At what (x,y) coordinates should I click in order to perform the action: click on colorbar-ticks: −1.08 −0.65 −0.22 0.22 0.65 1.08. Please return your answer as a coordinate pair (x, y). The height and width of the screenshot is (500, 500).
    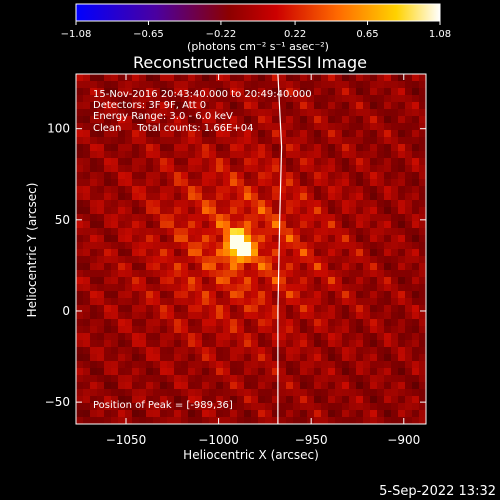
    Looking at the image, I should click on (256, 30).